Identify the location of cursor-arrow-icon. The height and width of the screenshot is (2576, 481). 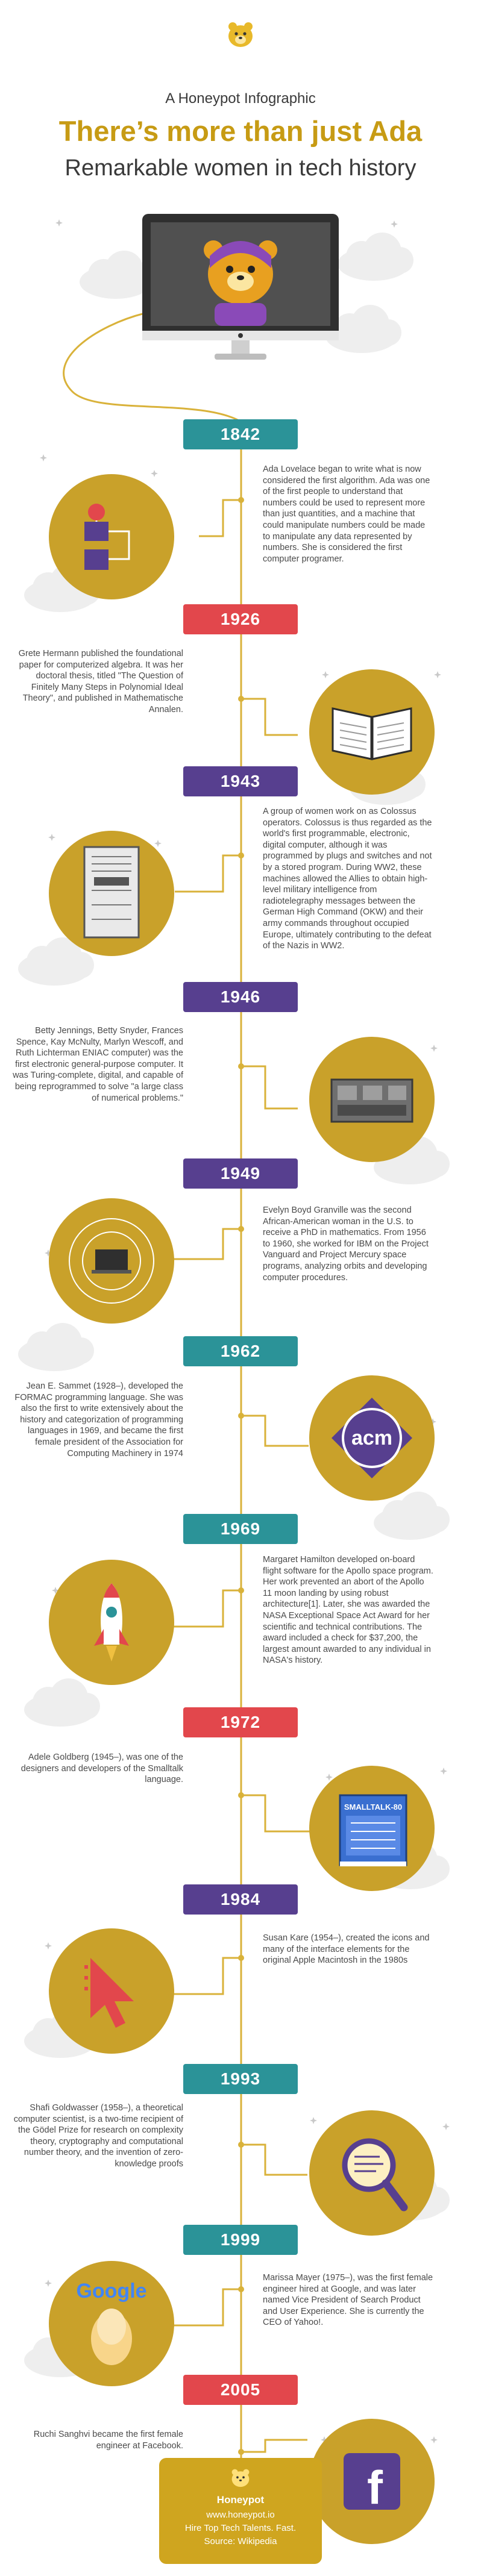
(111, 1991).